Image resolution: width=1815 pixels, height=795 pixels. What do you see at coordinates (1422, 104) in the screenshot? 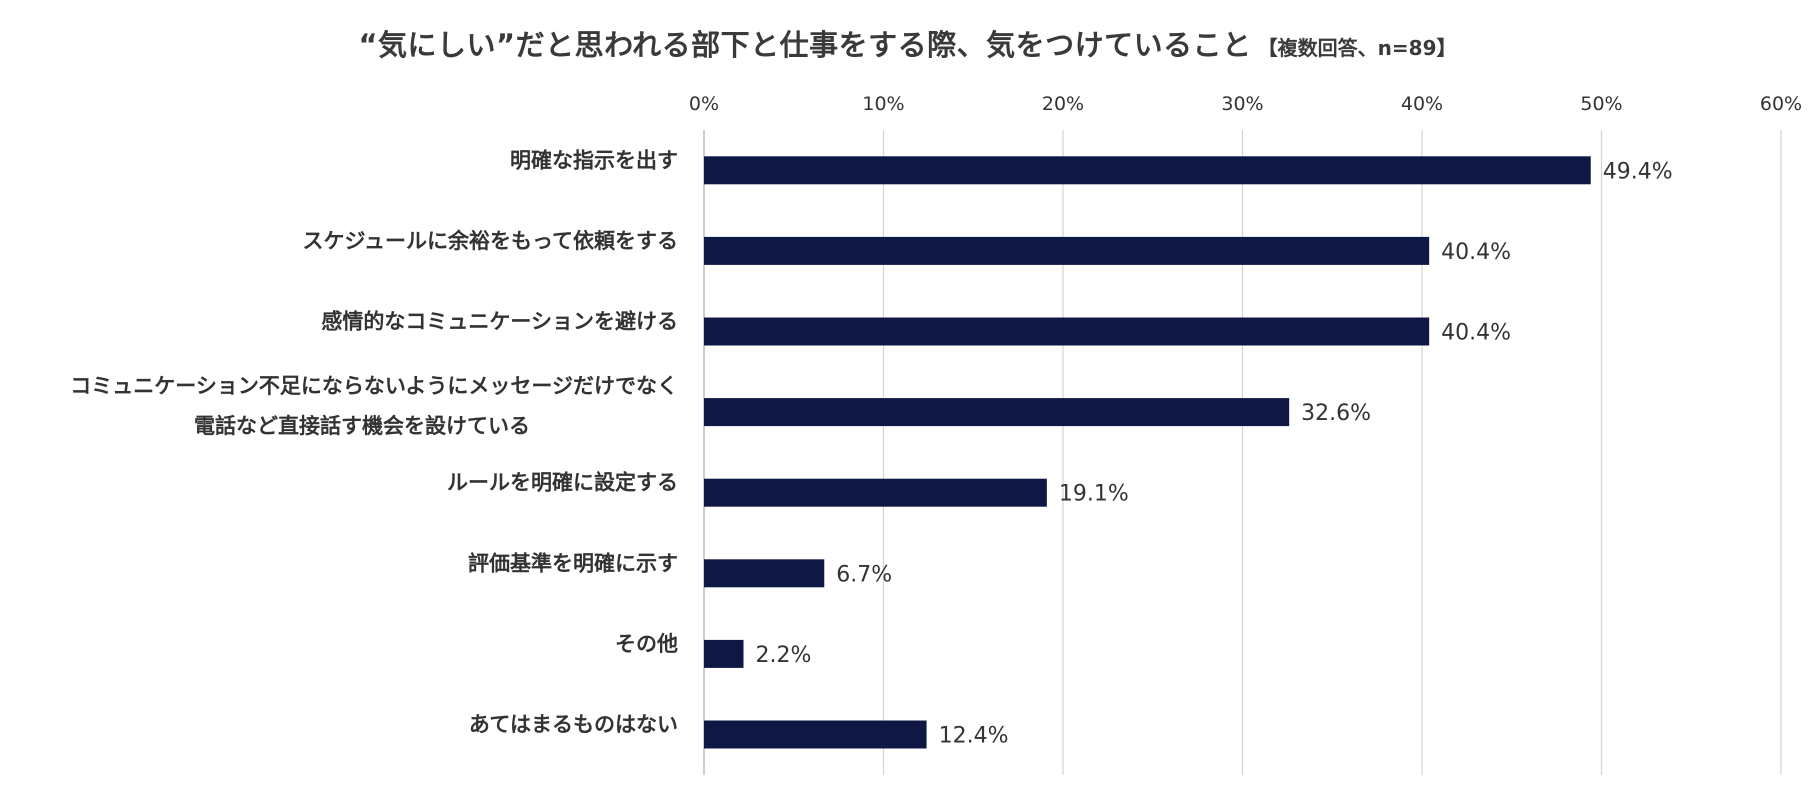
I see `x-tick-label: 40%` at bounding box center [1422, 104].